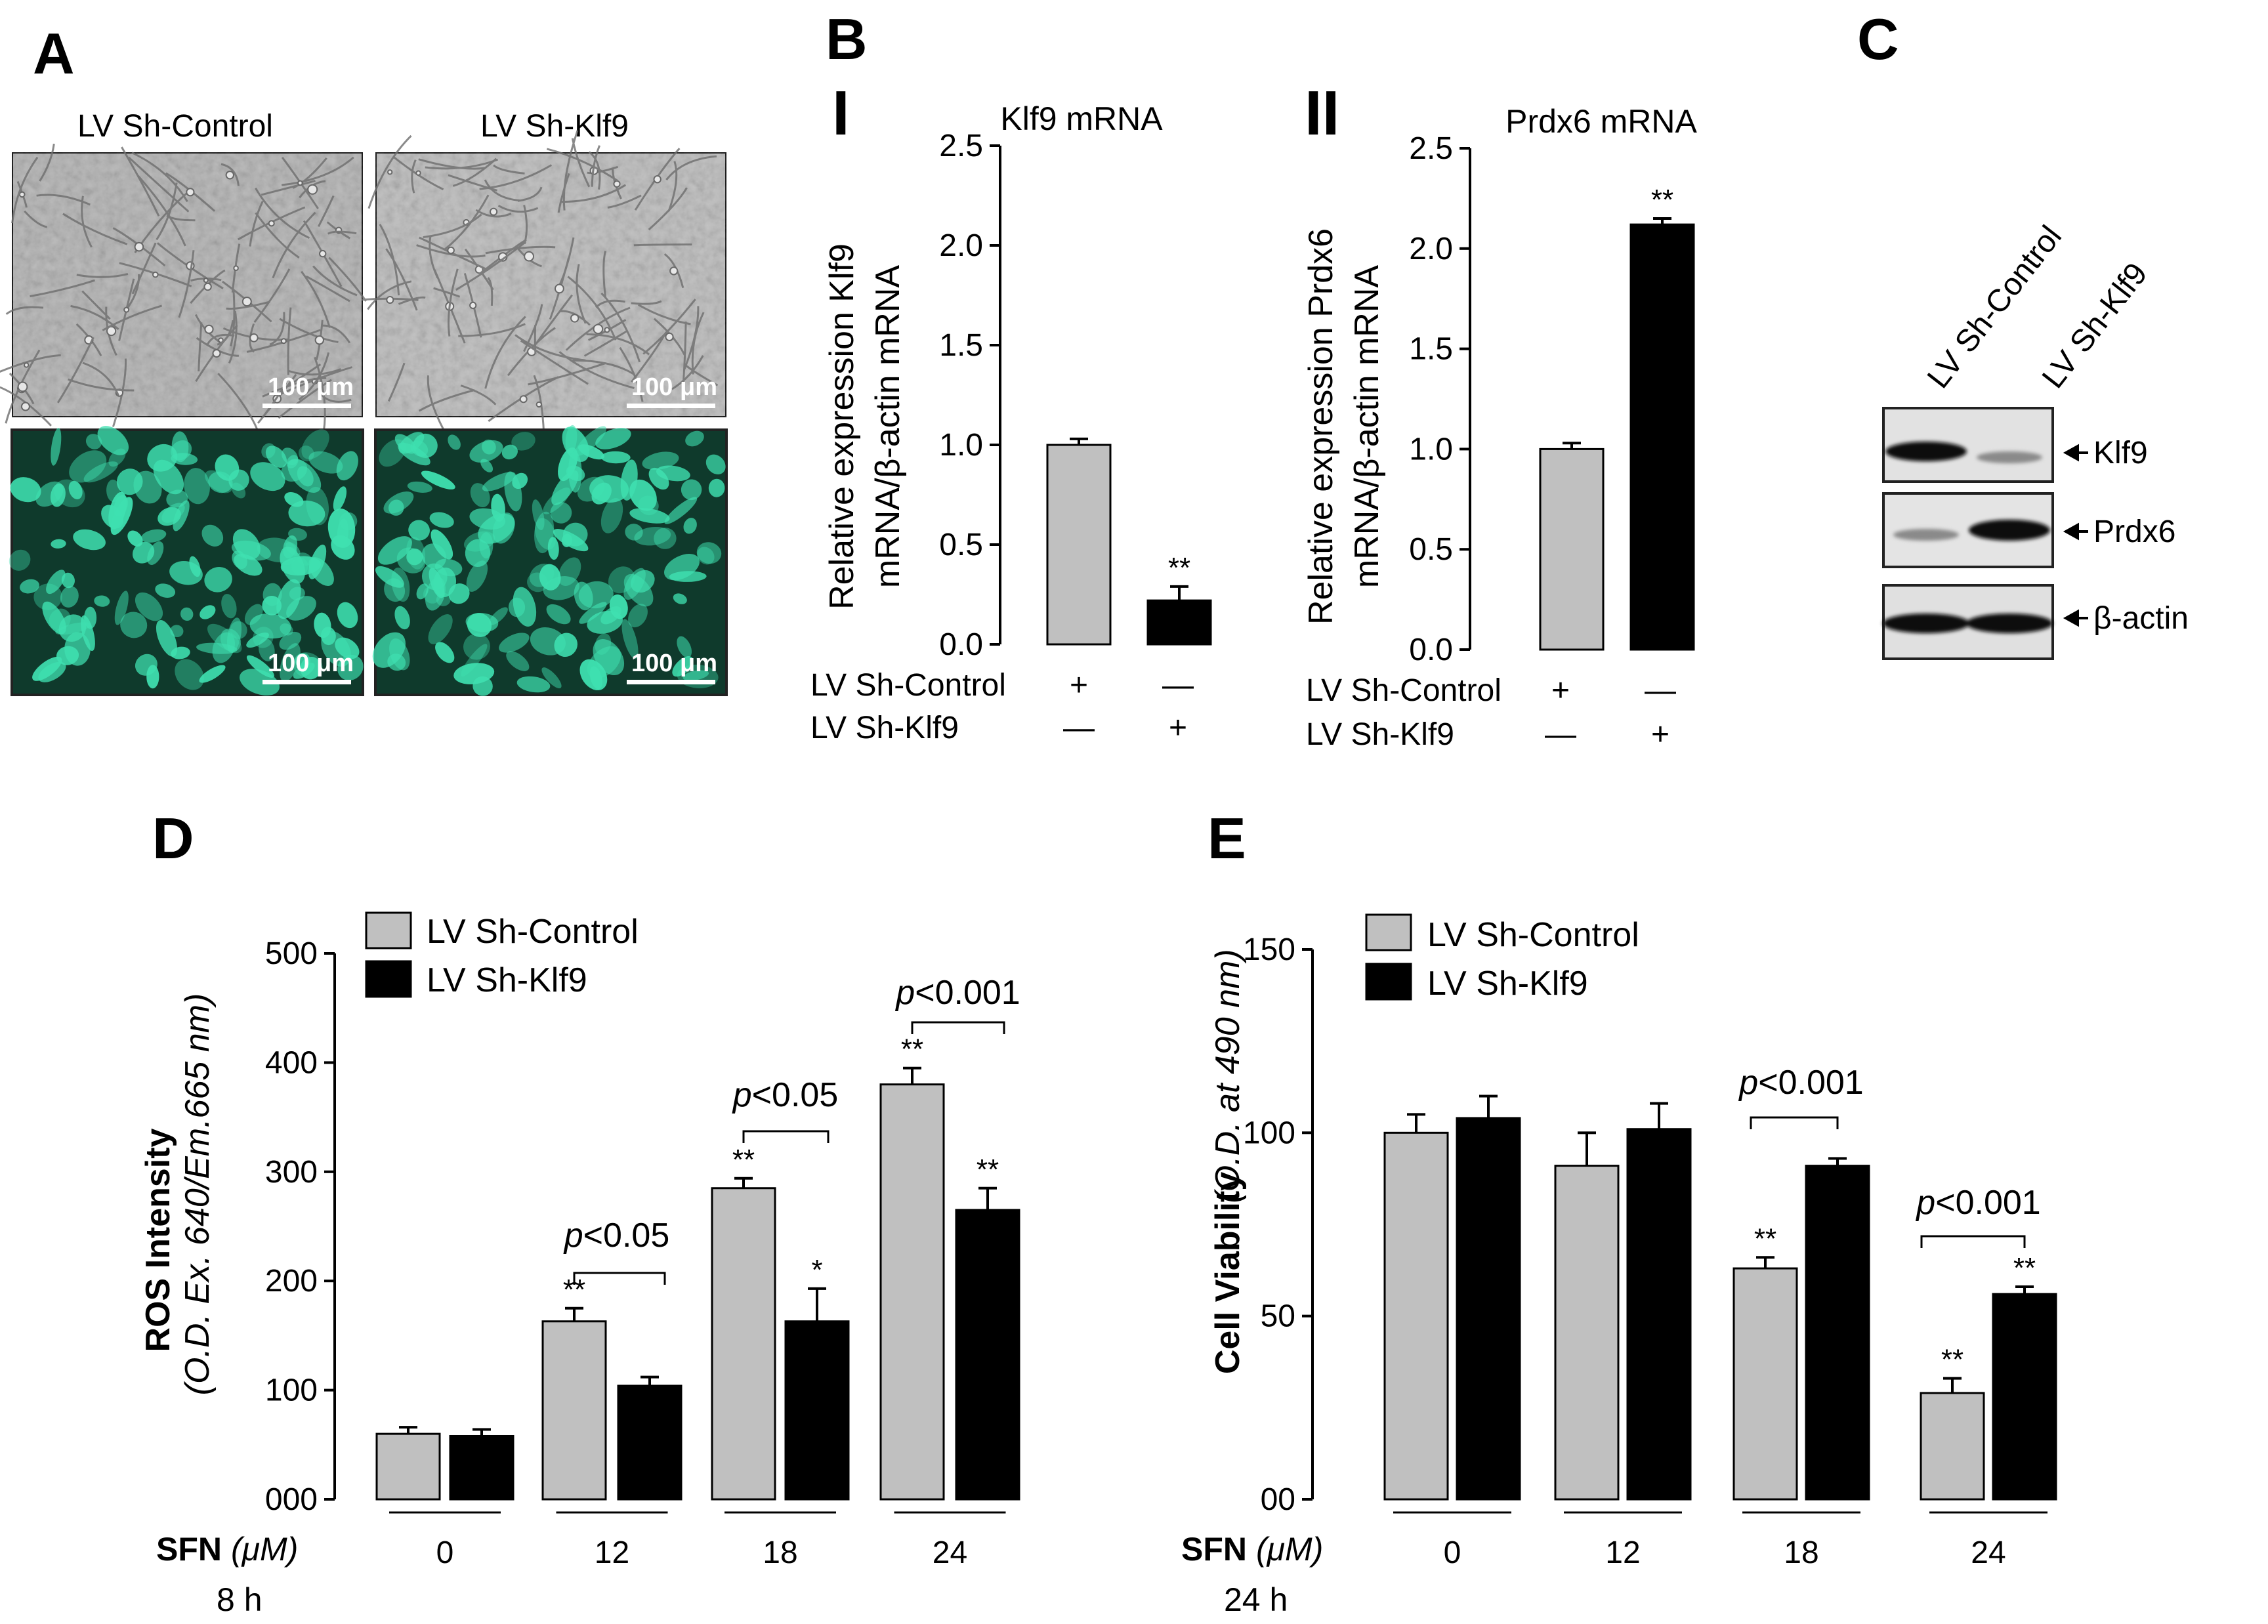 This screenshot has height=1624, width=2268. What do you see at coordinates (1926, 535) in the screenshot?
I see `band-prdx6-control` at bounding box center [1926, 535].